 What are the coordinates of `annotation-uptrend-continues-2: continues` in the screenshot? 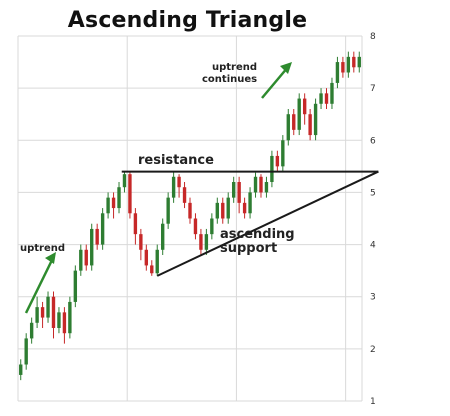 It's located at (229, 79).